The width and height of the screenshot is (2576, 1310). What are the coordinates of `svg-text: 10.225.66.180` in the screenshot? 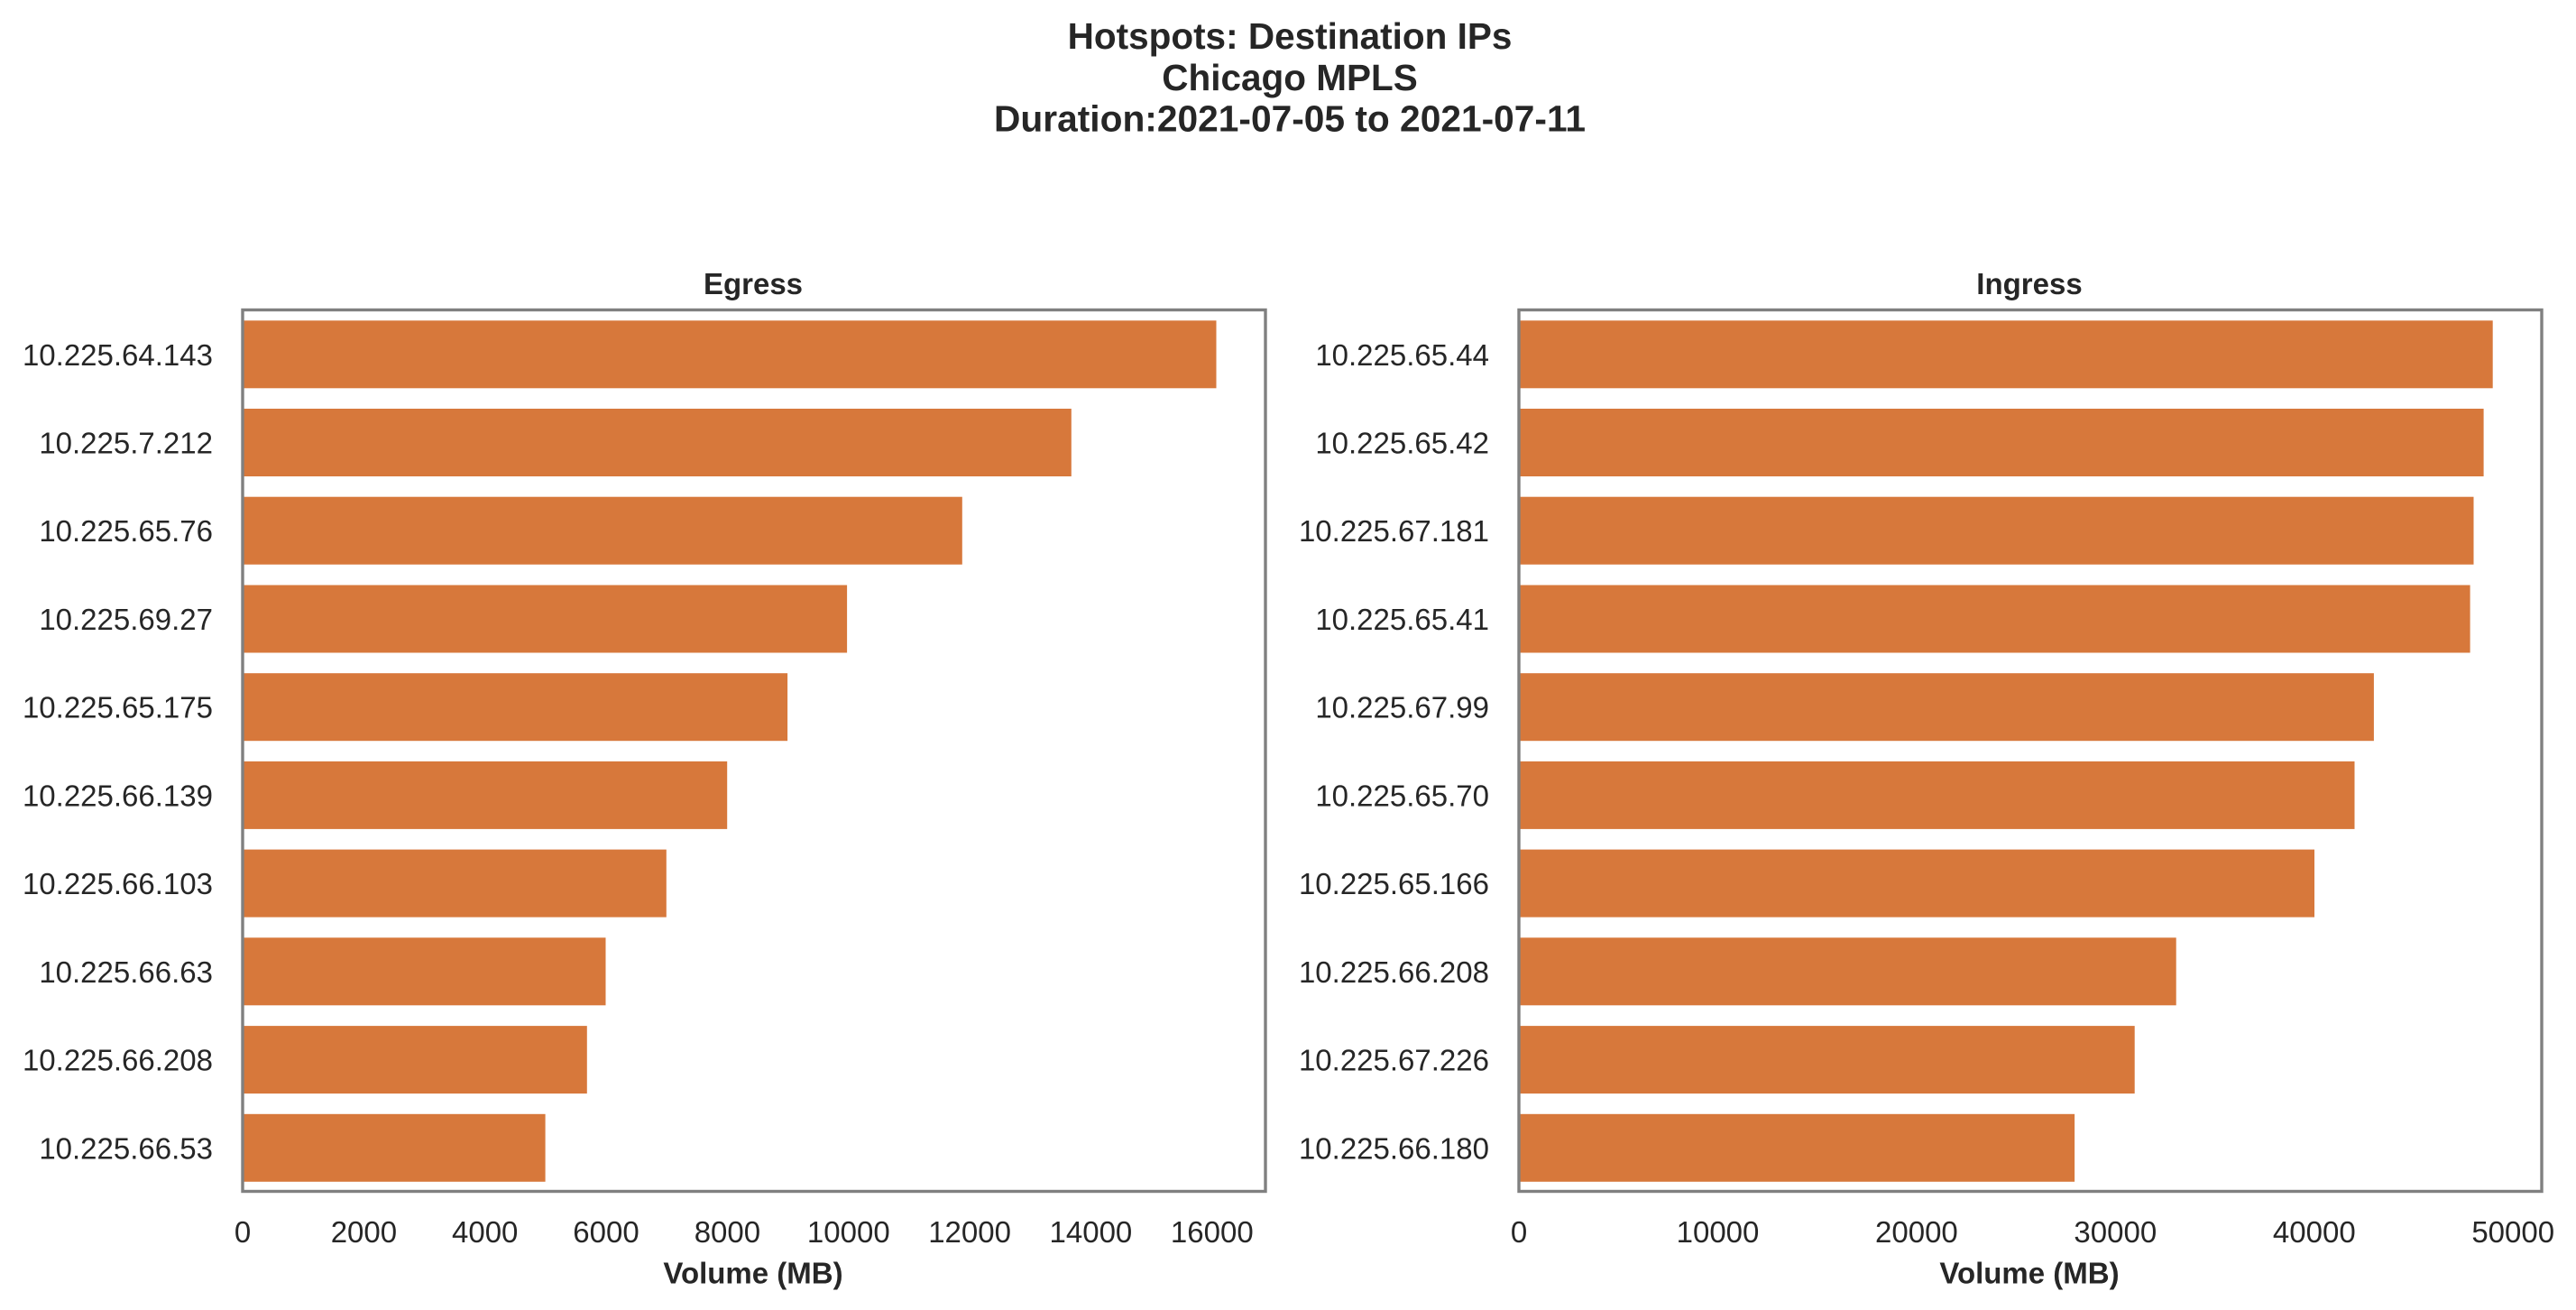 It's located at (1394, 1148).